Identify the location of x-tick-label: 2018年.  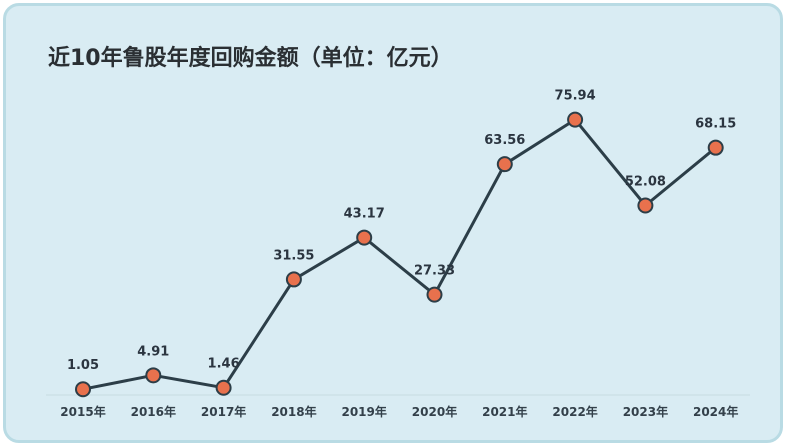
(293, 411).